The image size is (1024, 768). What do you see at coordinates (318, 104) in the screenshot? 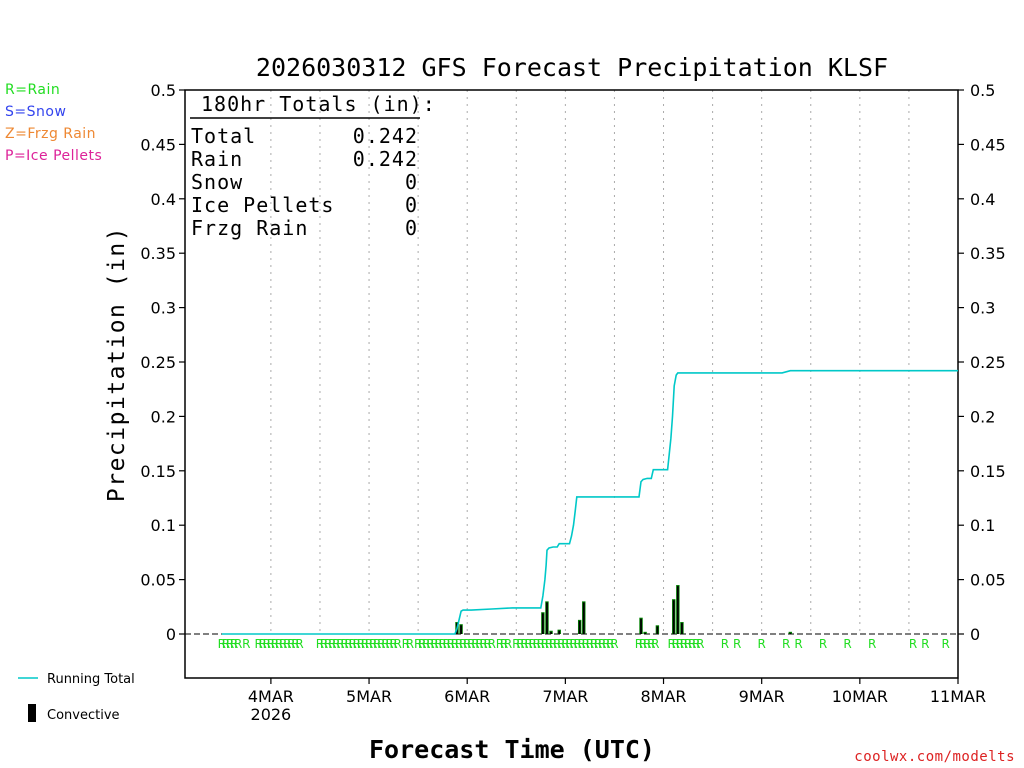
I see `totals-header: 180hr Totals (in):` at bounding box center [318, 104].